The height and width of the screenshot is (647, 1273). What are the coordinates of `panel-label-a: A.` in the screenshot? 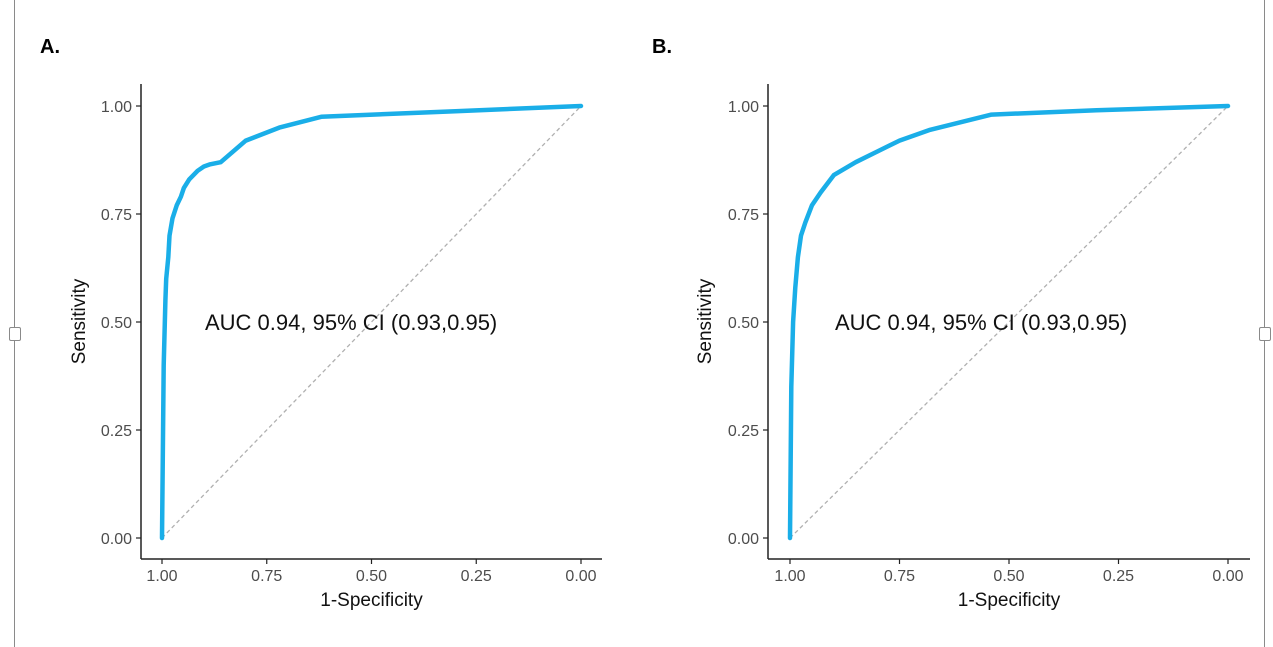 It's located at (50, 47).